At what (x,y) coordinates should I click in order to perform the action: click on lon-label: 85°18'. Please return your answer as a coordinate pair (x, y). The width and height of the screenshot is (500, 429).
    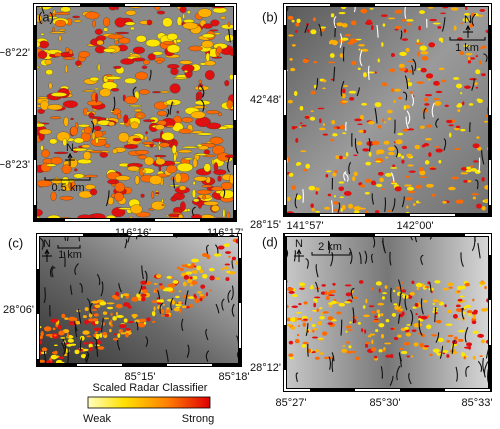
    Looking at the image, I should click on (234, 377).